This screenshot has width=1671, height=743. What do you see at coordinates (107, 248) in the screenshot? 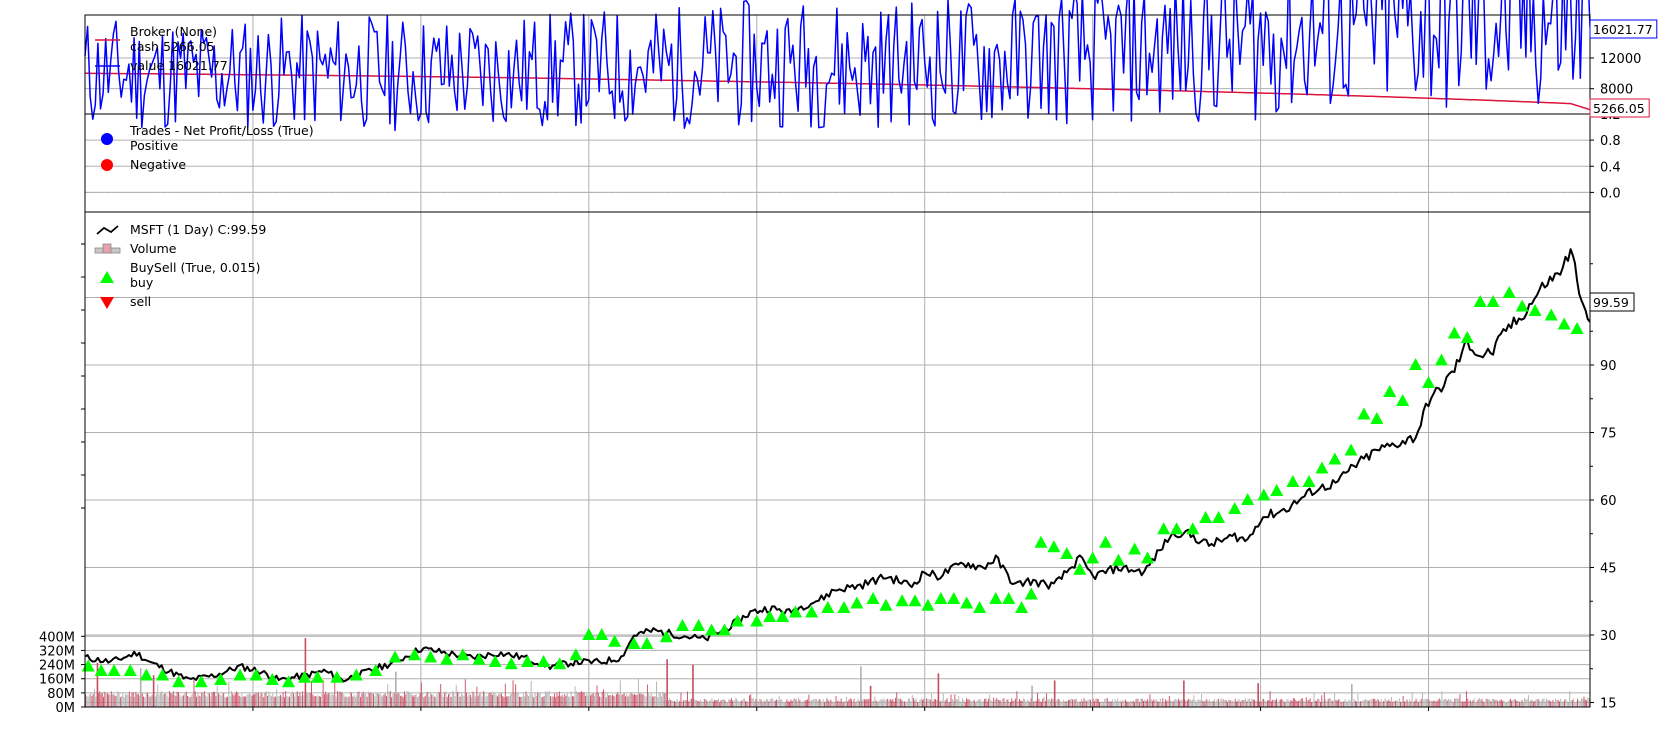
I see `legend-volume-swatch-bar` at bounding box center [107, 248].